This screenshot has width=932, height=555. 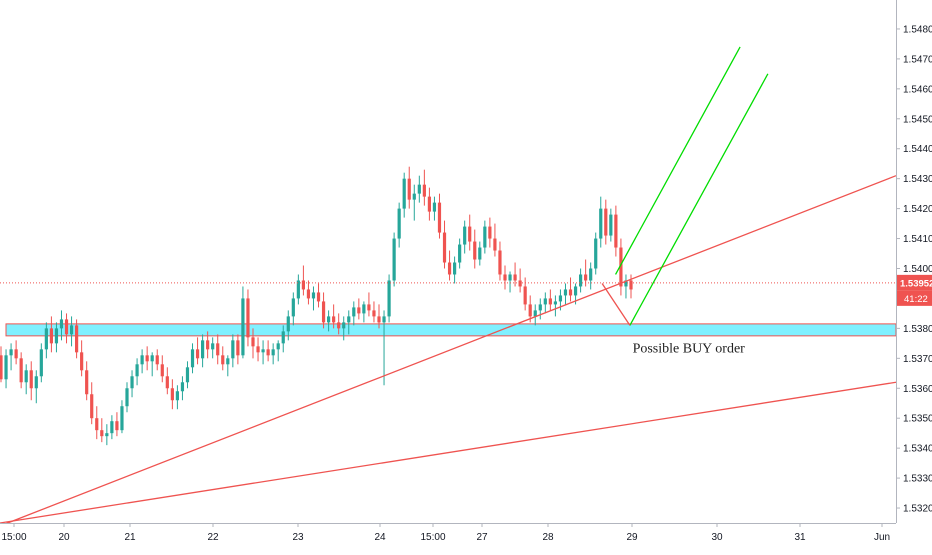 What do you see at coordinates (917, 479) in the screenshot?
I see `y-tick-label: 1.53300` at bounding box center [917, 479].